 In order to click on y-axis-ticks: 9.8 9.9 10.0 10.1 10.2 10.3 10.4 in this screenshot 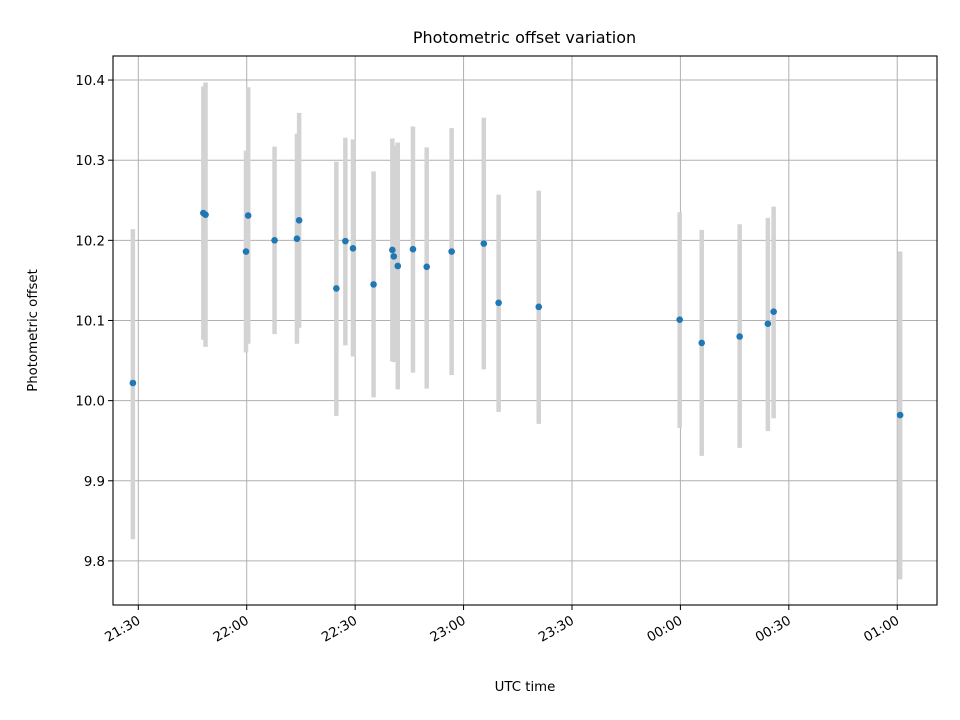, I will do `click(94, 322)`.